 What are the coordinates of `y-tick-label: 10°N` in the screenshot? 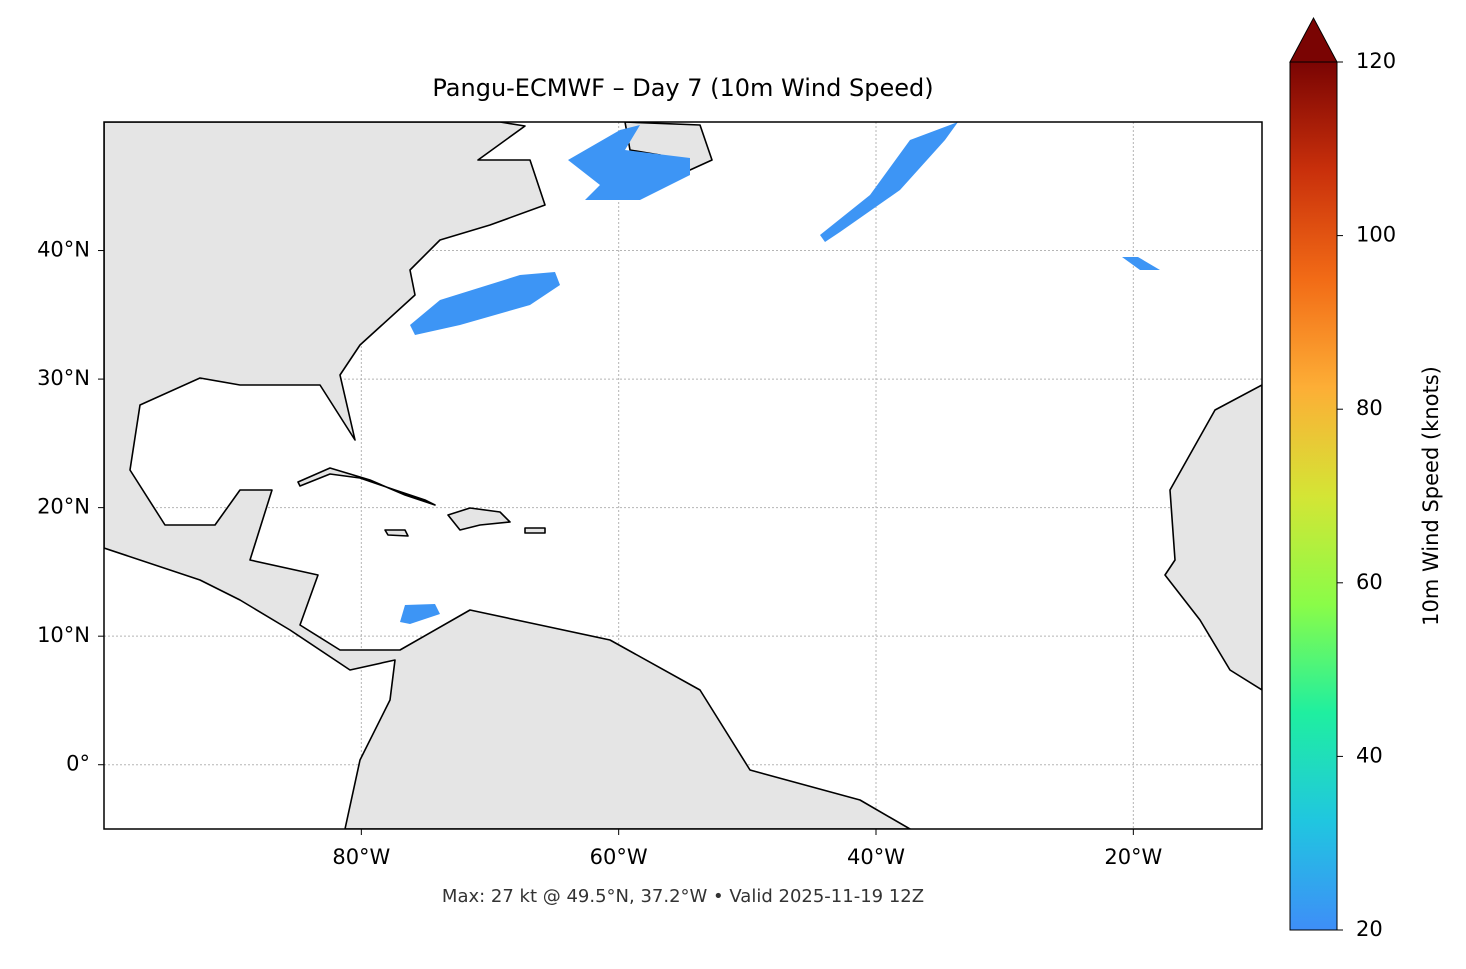 It's located at (63, 635).